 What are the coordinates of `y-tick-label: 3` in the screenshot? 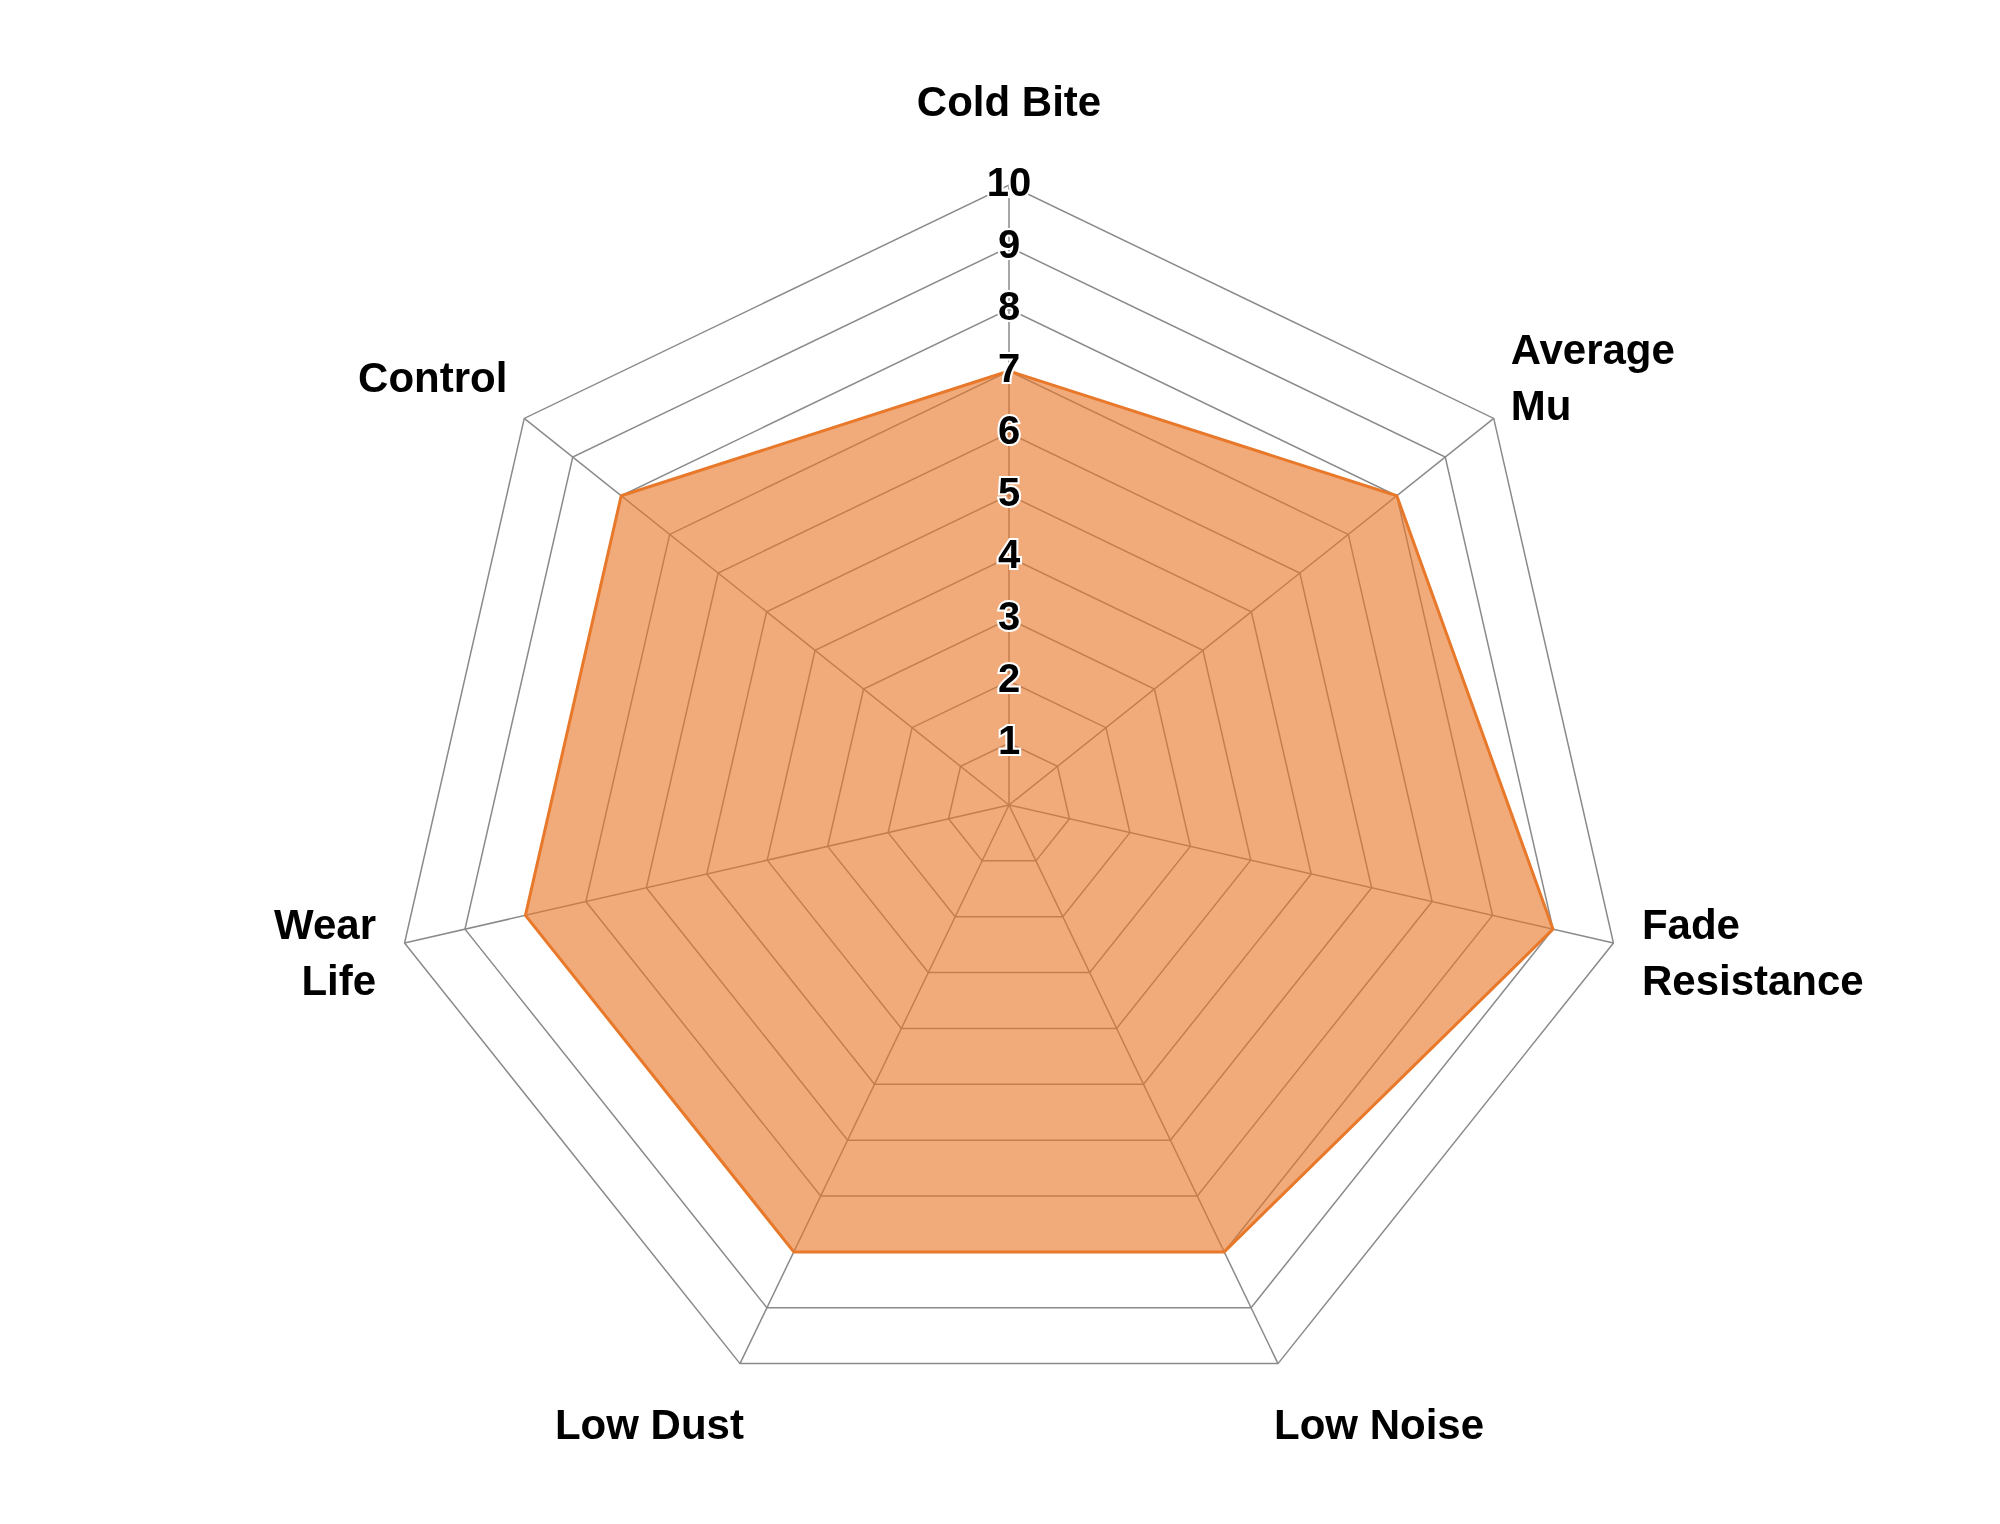 It's located at (1009, 615).